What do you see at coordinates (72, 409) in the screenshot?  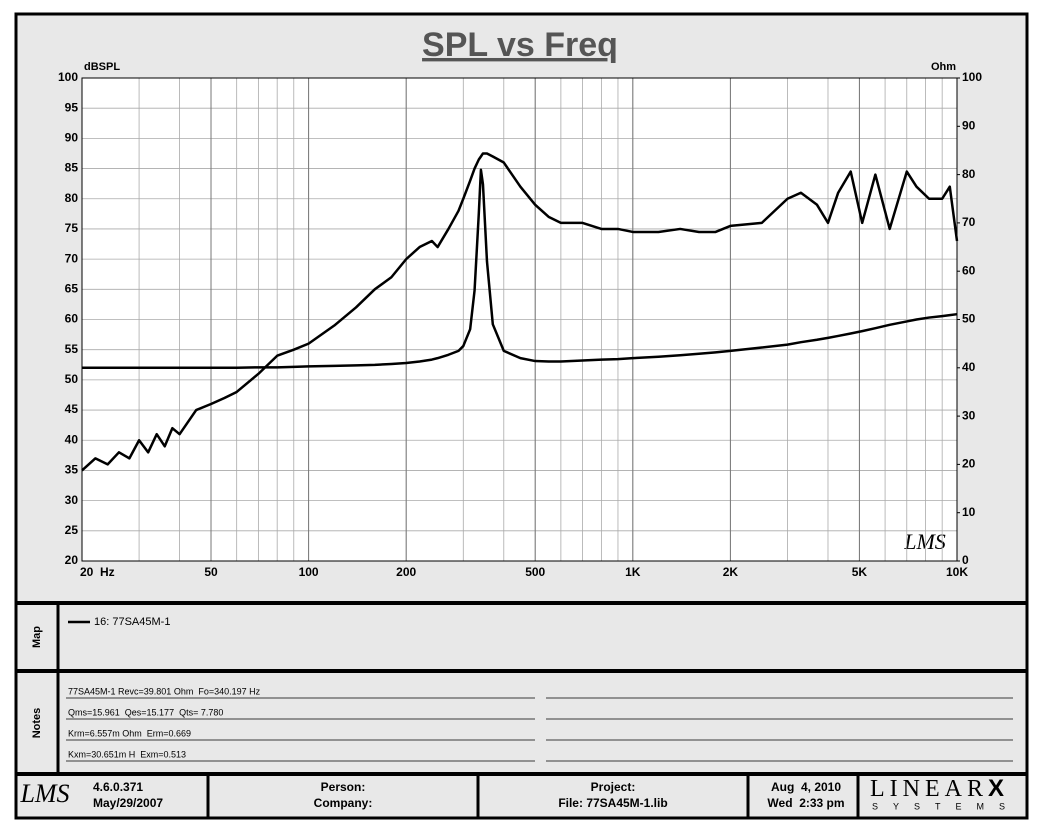 I see `y-tick-label: 45` at bounding box center [72, 409].